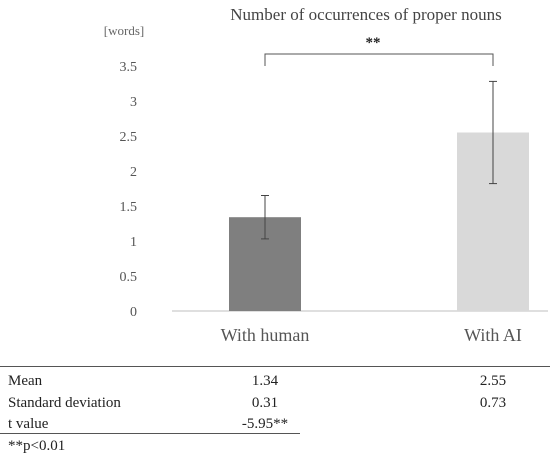 The height and width of the screenshot is (463, 550). Describe the element at coordinates (493, 403) in the screenshot. I see `table-cell: 0.73` at that location.